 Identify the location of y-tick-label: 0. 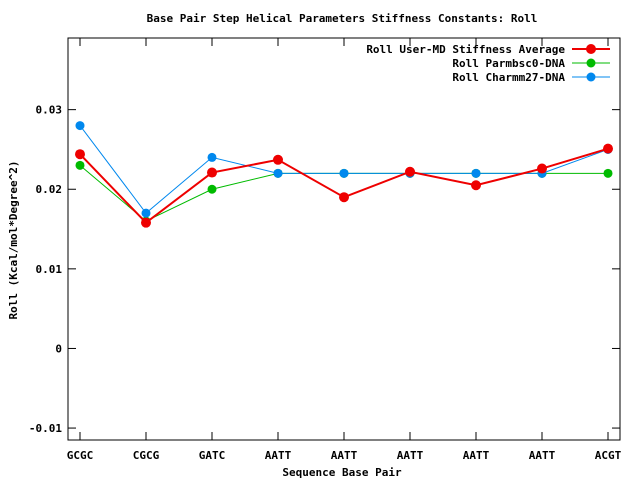
(58, 348).